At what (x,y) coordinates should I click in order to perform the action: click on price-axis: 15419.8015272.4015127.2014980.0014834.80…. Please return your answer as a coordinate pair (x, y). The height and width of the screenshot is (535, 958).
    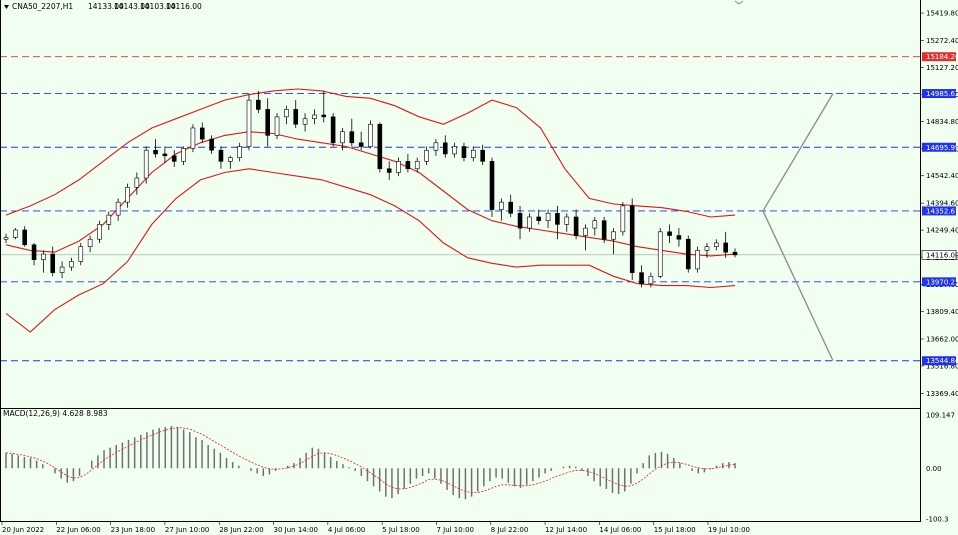
    Looking at the image, I should click on (939, 204).